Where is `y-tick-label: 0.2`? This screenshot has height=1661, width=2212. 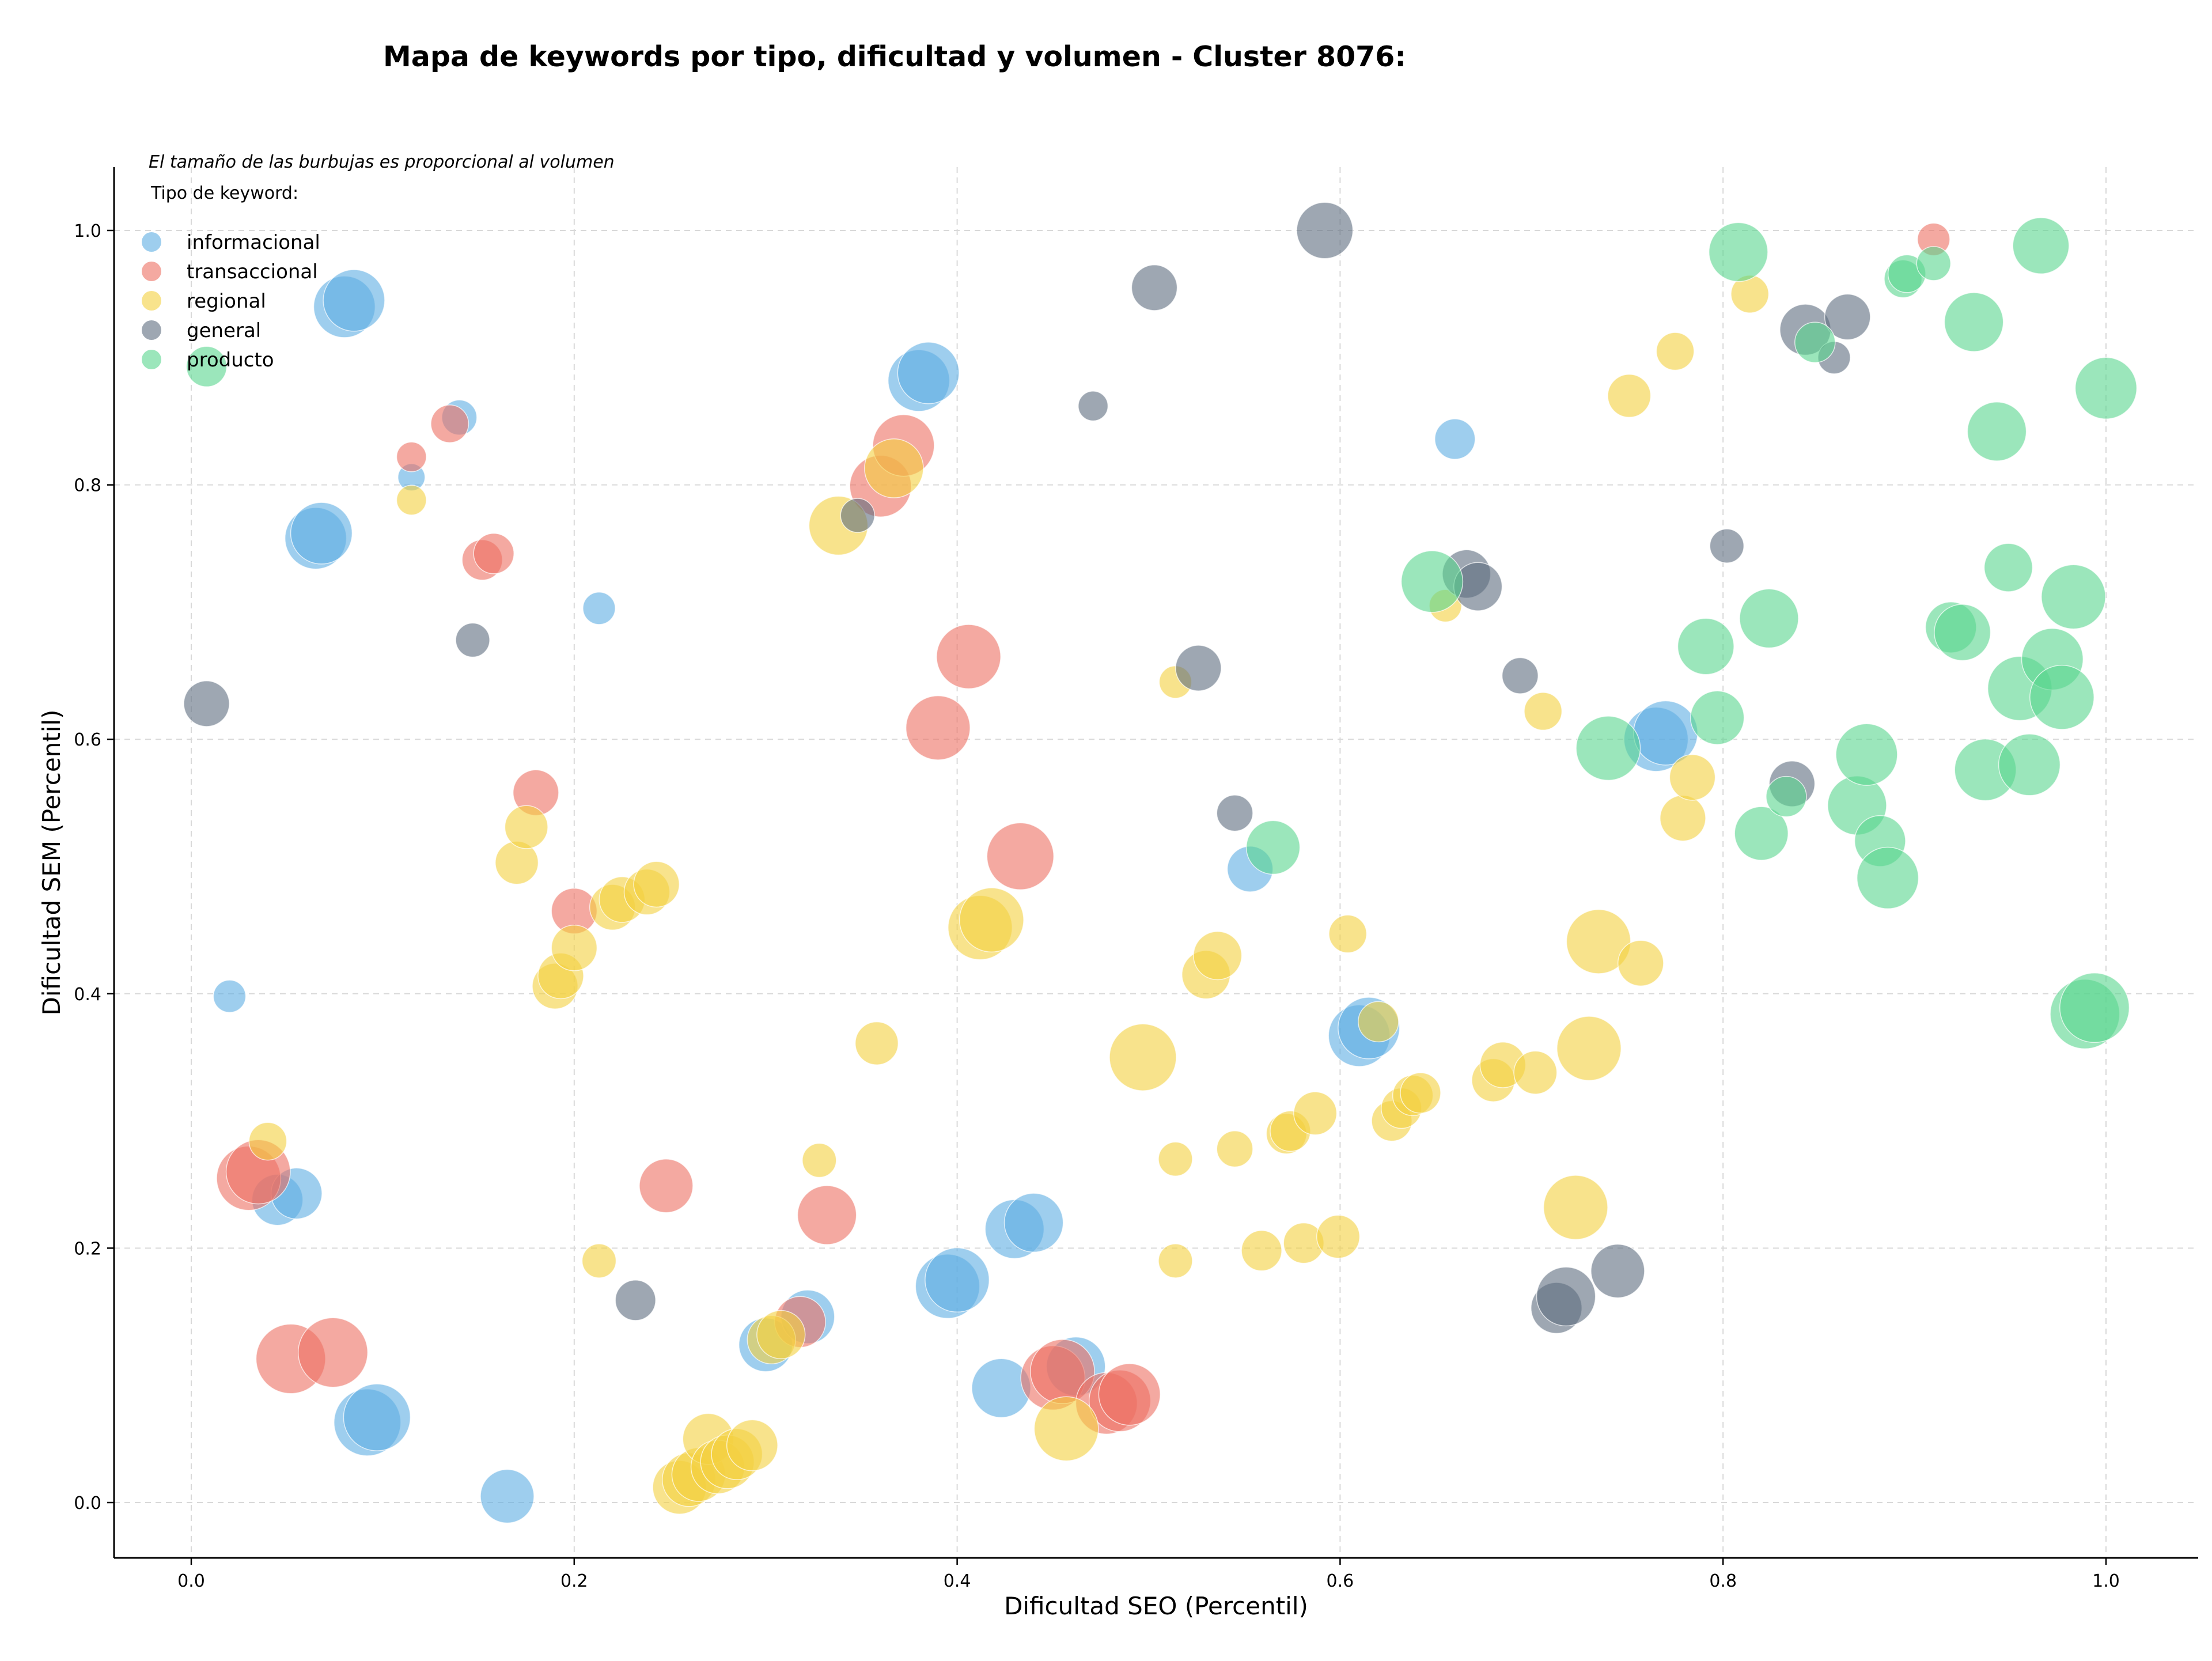
y-tick-label: 0.2 is located at coordinates (87, 1249).